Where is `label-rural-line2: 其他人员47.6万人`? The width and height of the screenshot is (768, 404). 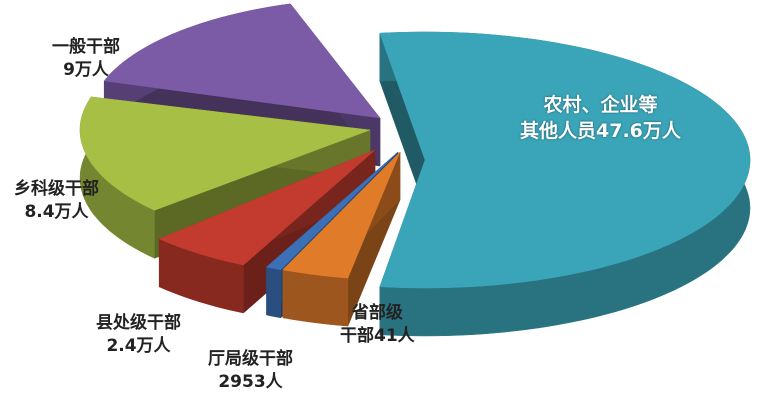 label-rural-line2: 其他人员47.6万人 is located at coordinates (600, 131).